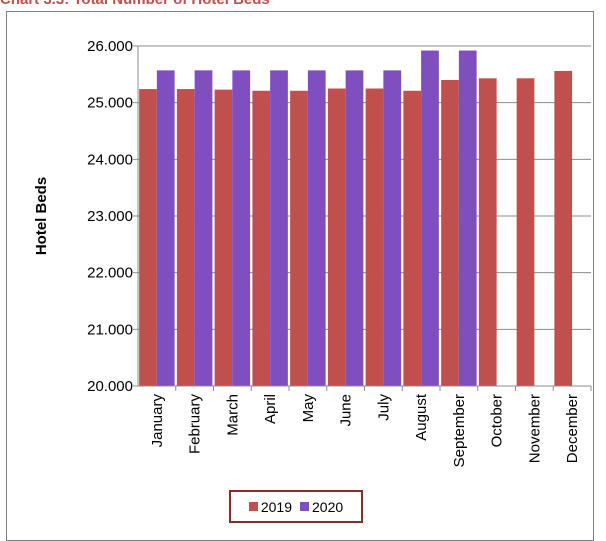  I want to click on bar-2019-may, so click(299, 238).